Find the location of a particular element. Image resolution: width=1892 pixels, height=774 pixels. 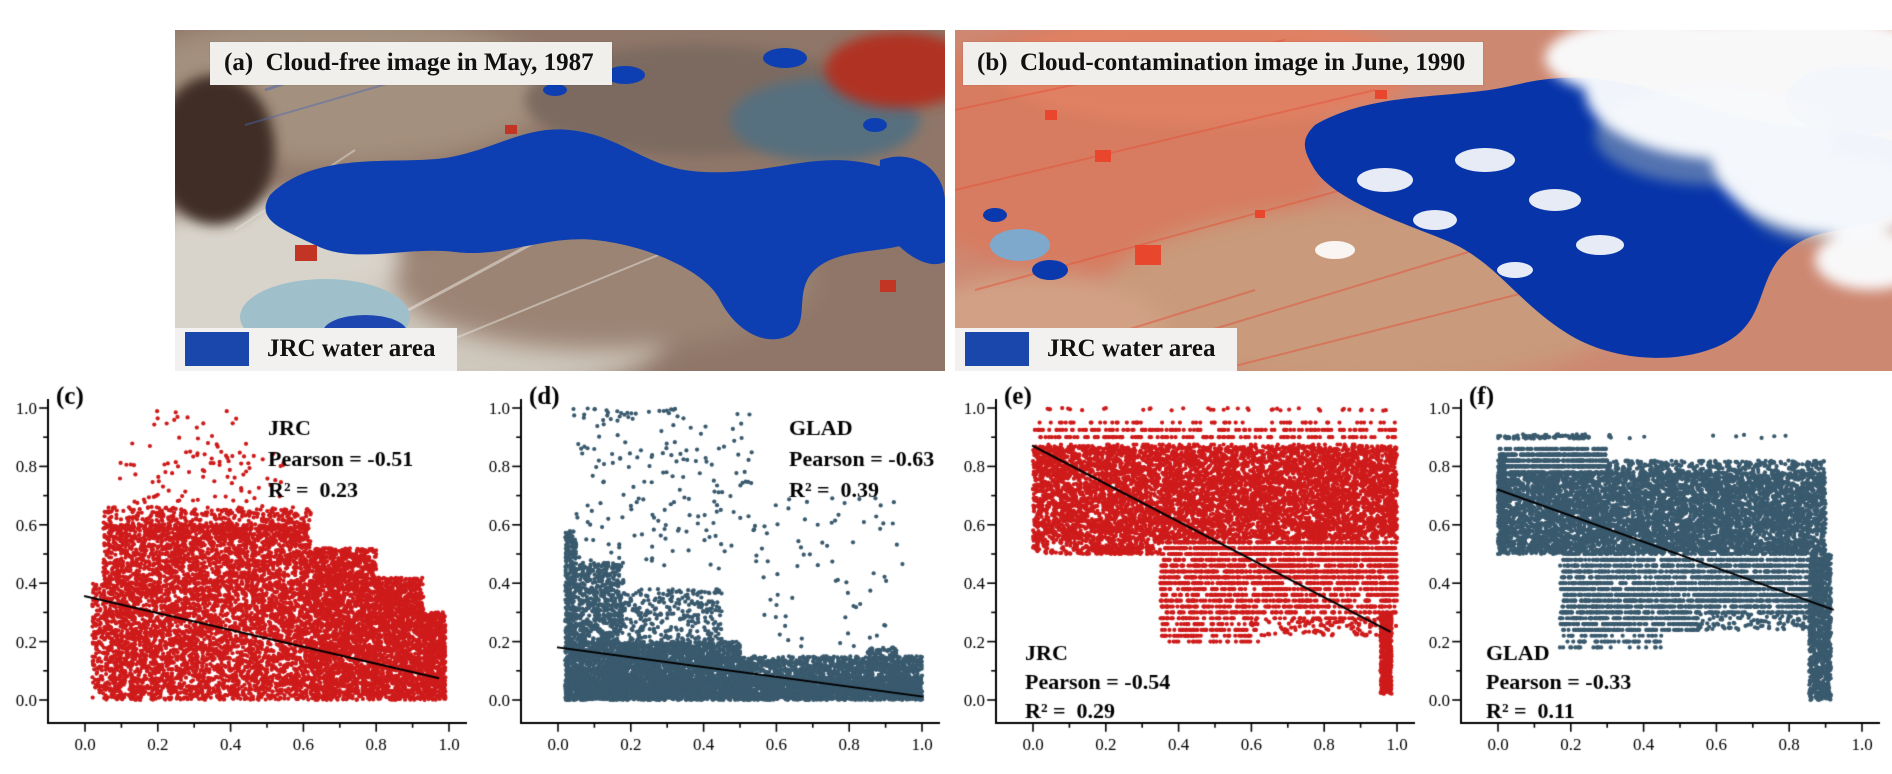

scatter-chart-c is located at coordinates (235, 568).